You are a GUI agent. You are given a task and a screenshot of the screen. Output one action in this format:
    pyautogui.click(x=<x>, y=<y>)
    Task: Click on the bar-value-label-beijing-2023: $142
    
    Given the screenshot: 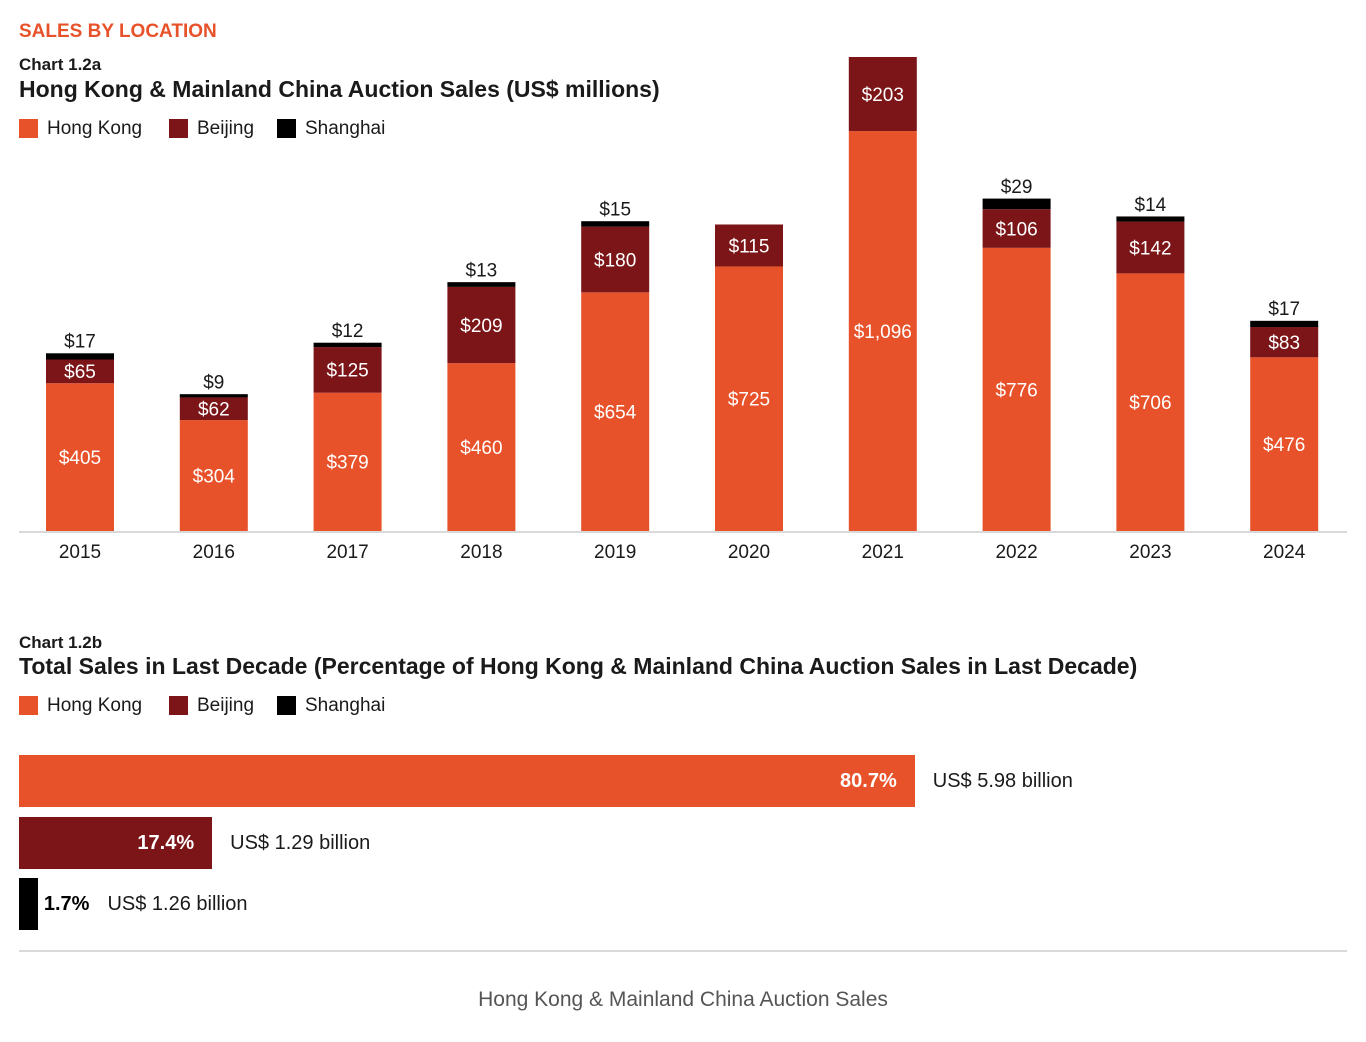 What is the action you would take?
    pyautogui.click(x=1150, y=248)
    